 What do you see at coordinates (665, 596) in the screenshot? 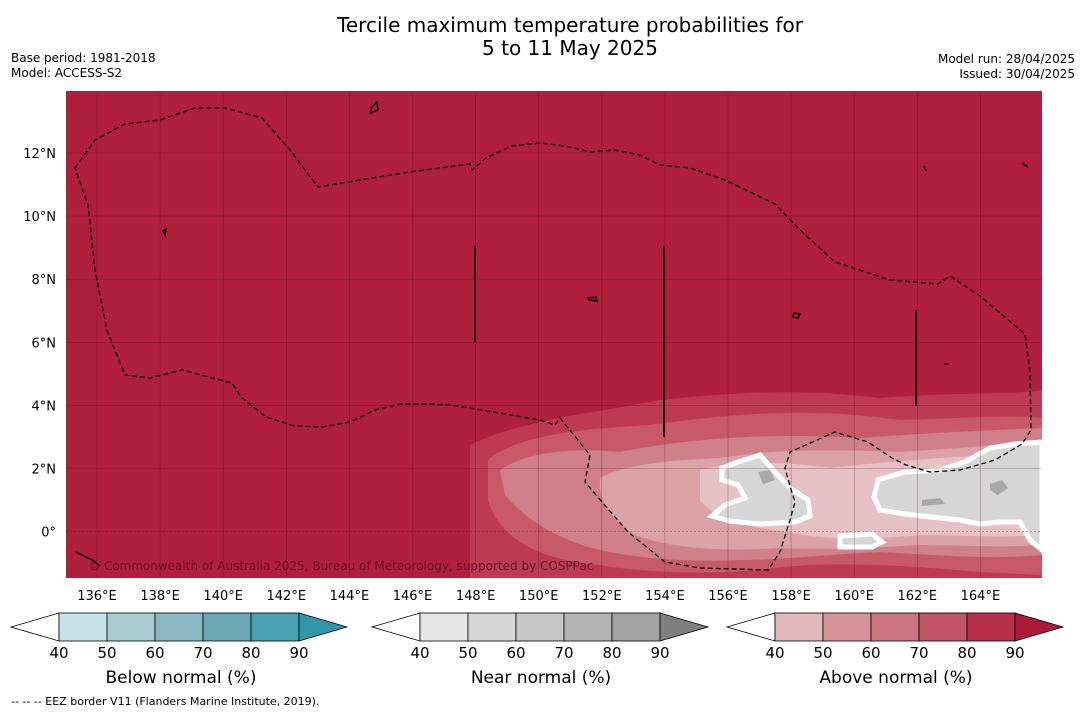
I see `lon-tick-label: 154°E` at bounding box center [665, 596].